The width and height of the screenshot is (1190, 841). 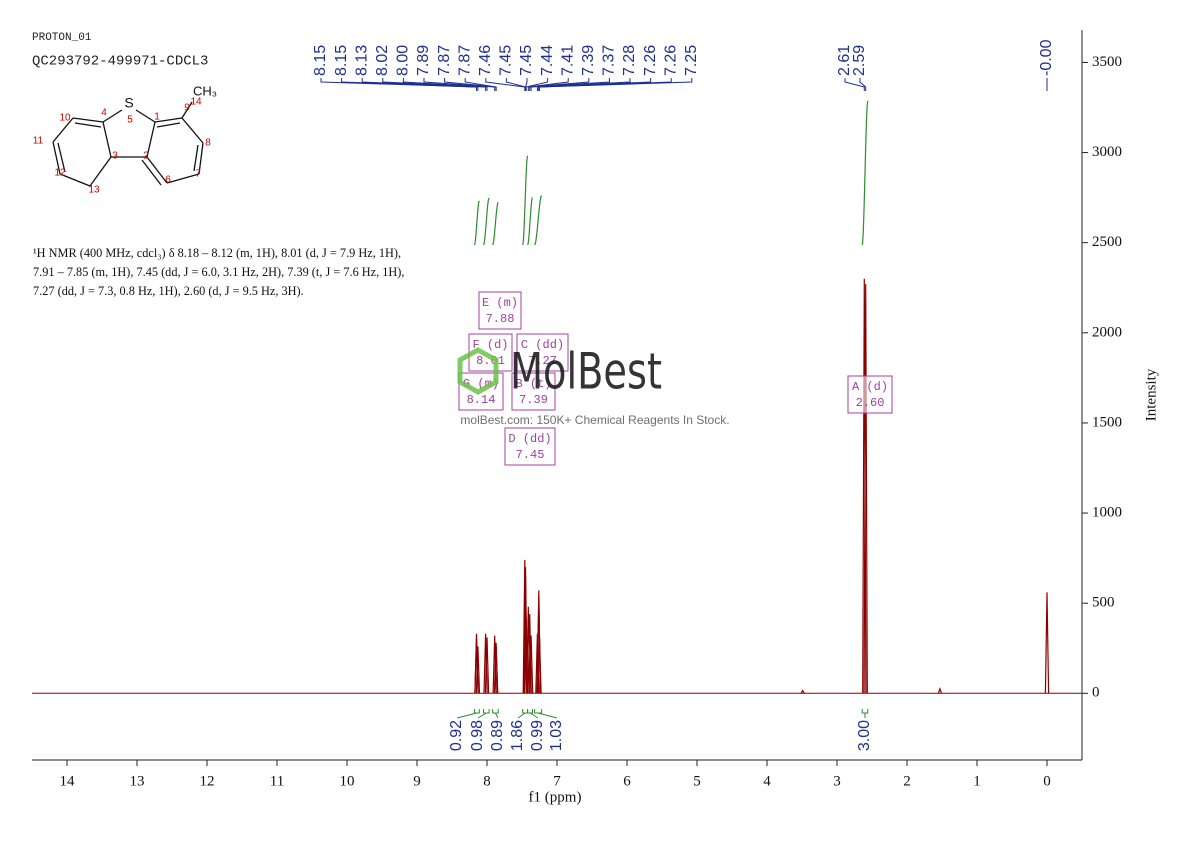 I want to click on x-tick-label: 3, so click(x=837, y=781).